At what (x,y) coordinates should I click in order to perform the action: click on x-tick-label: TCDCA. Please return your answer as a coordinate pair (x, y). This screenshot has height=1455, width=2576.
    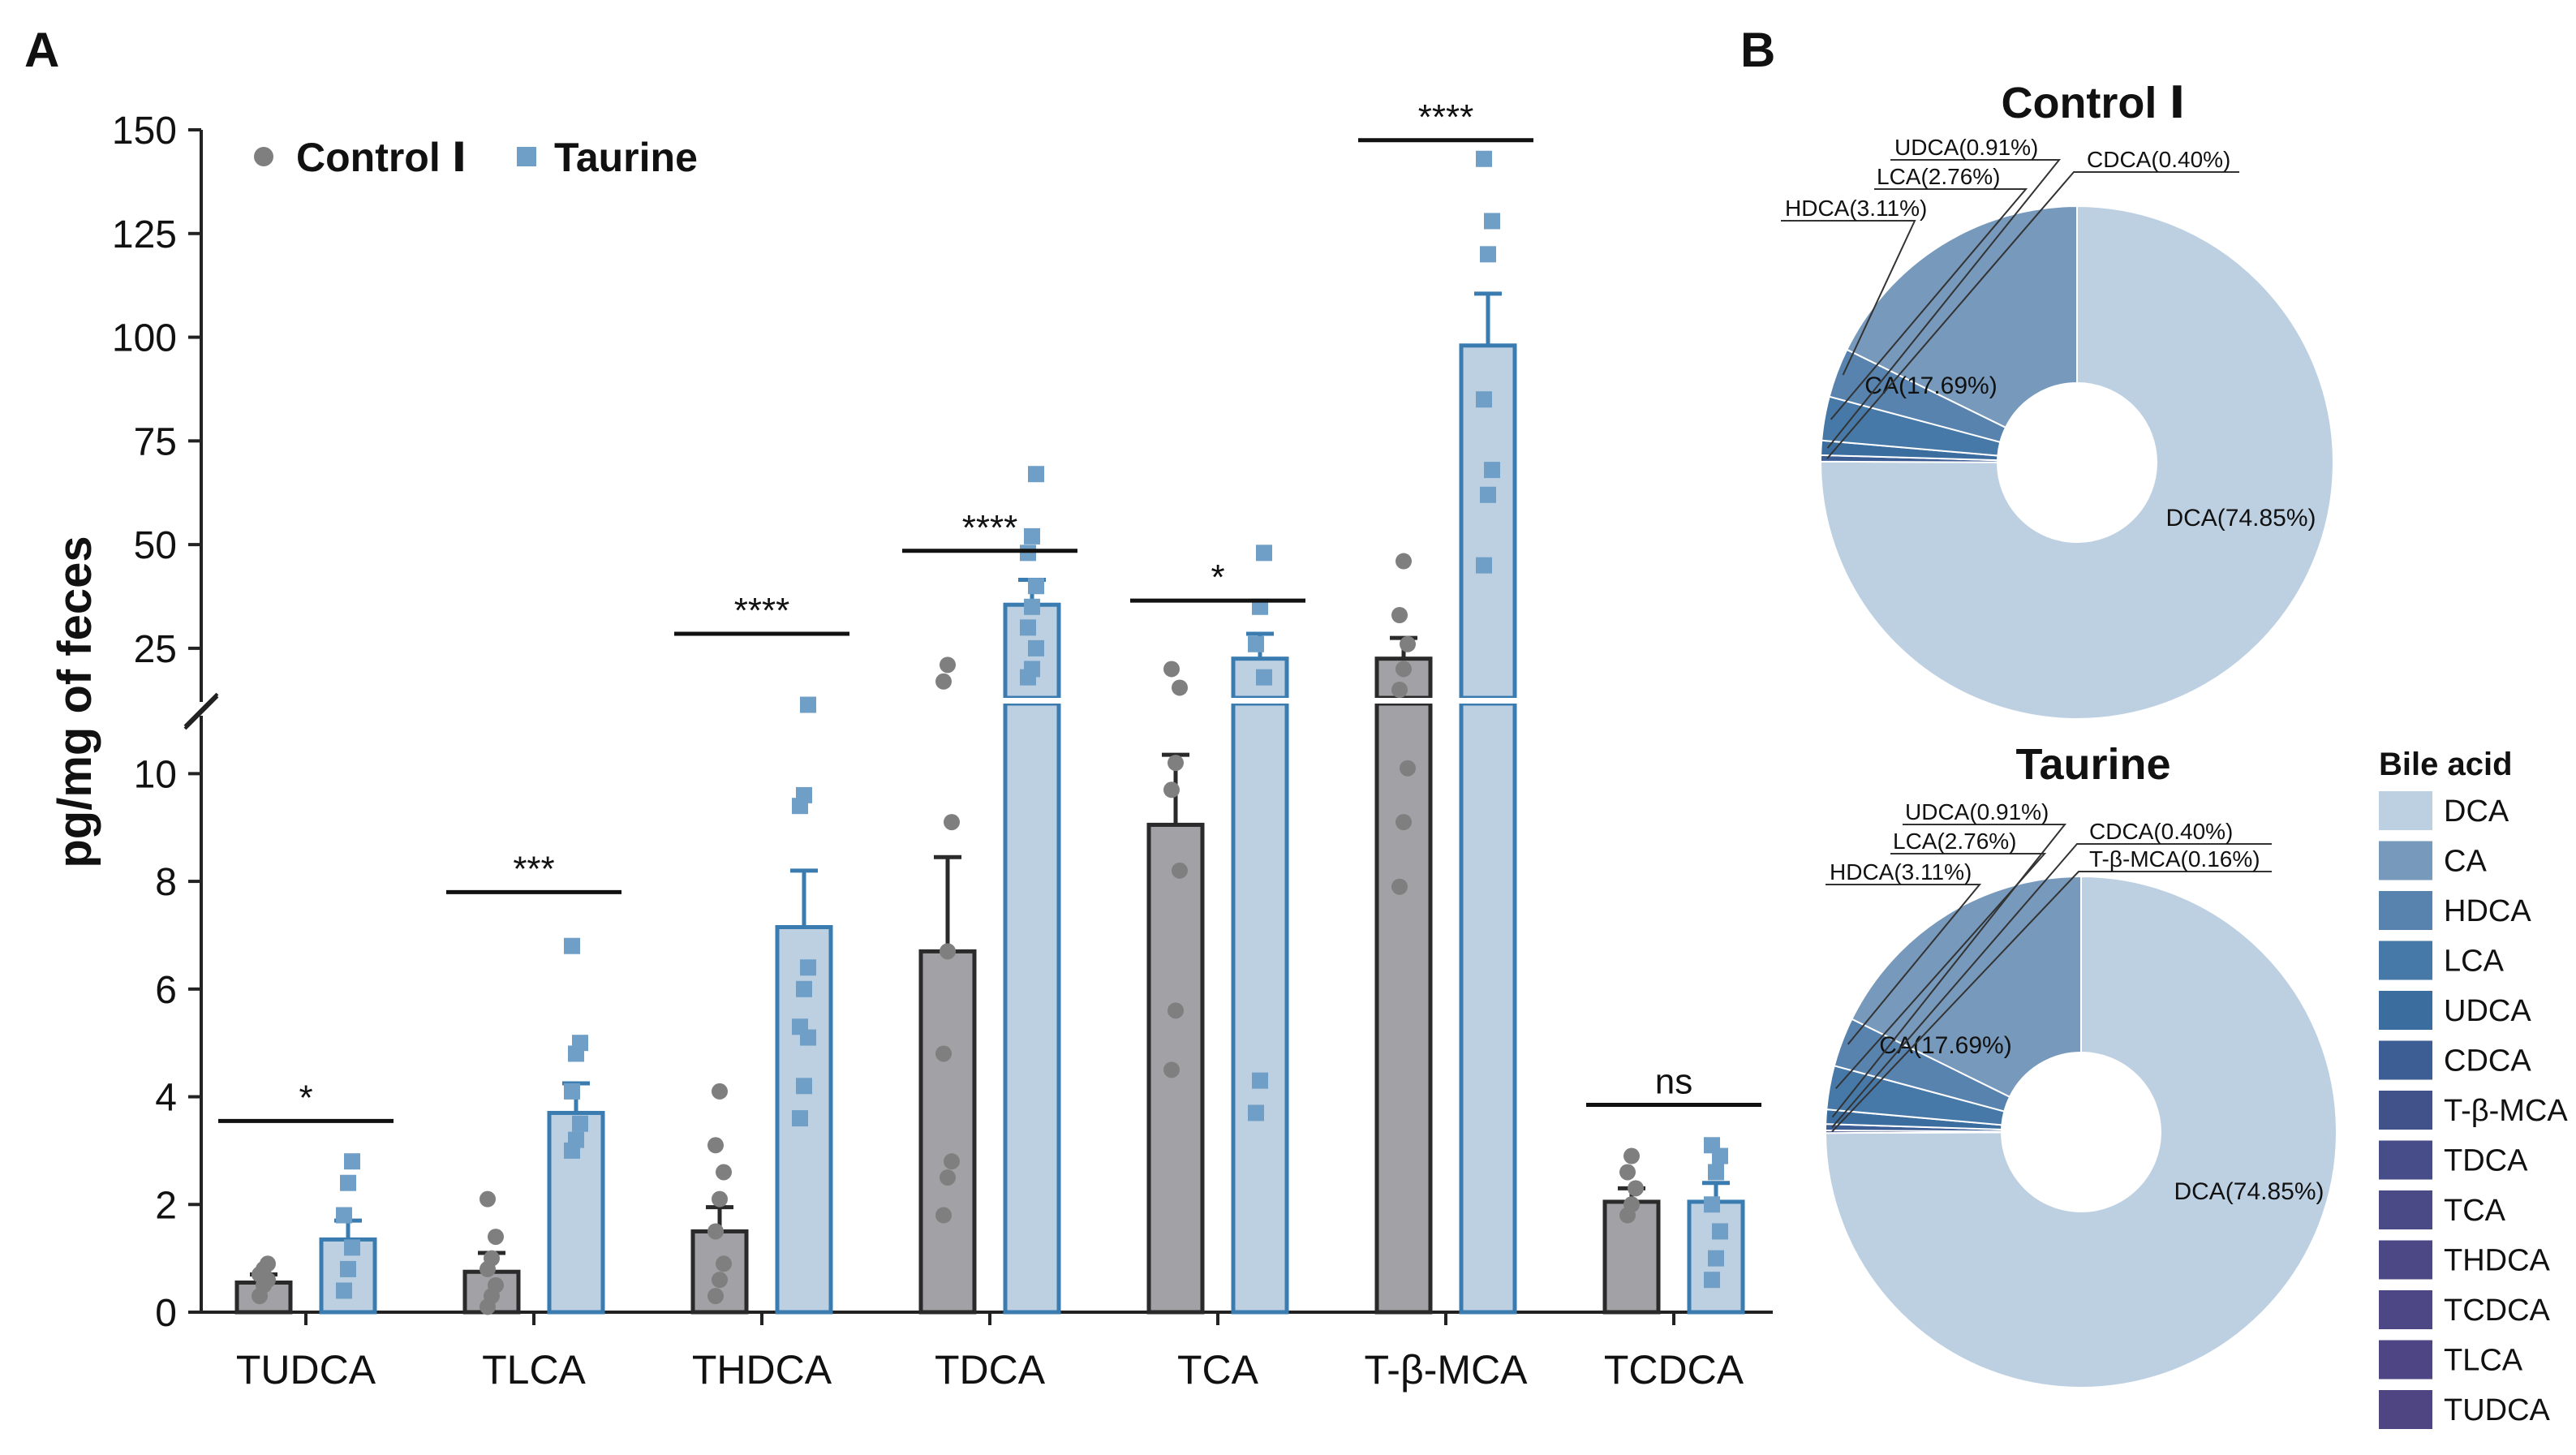
    Looking at the image, I should click on (1674, 1370).